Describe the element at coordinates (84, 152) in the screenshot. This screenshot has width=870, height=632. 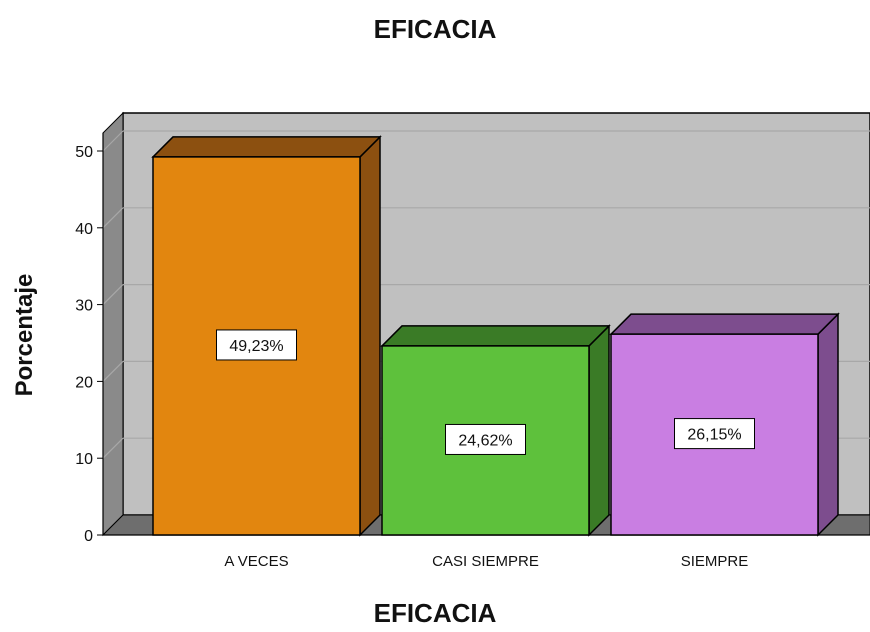
I see `y-tick-label: 50` at that location.